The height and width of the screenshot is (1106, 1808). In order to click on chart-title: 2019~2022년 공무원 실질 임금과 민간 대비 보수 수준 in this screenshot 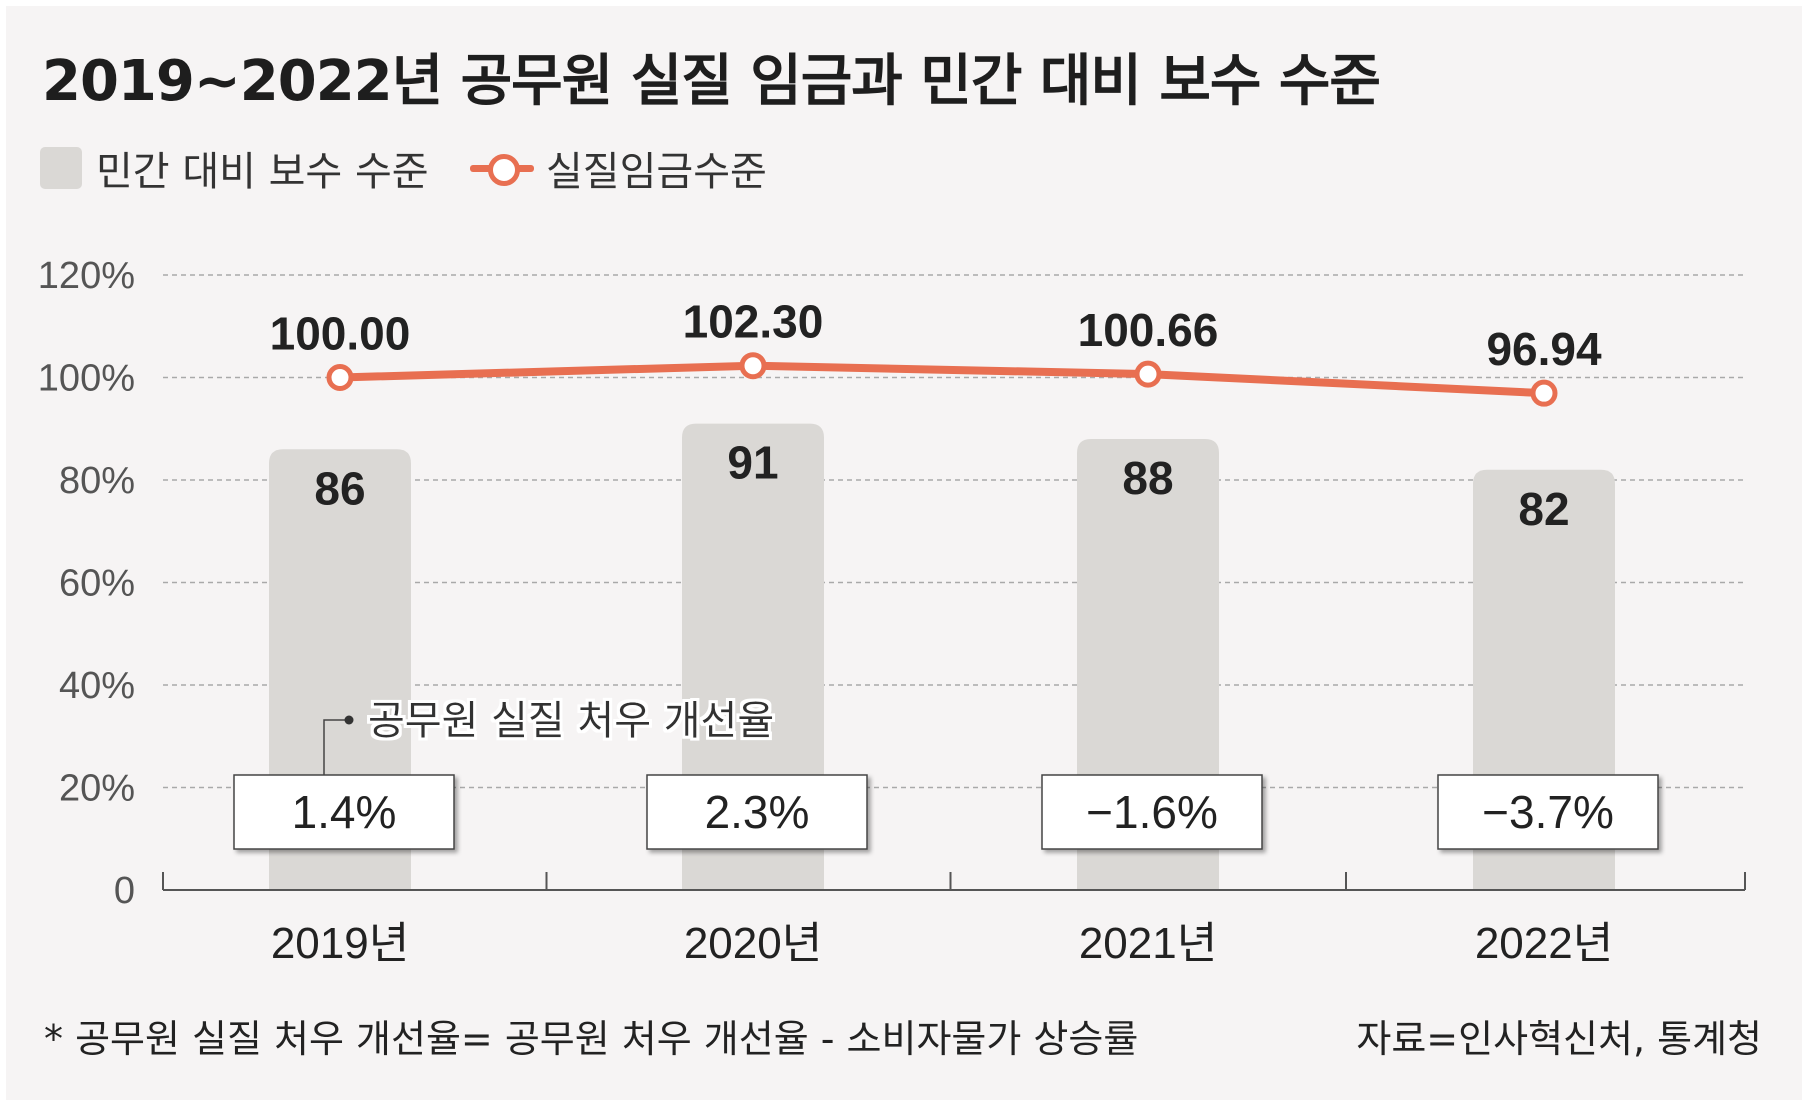, I will do `click(711, 81)`.